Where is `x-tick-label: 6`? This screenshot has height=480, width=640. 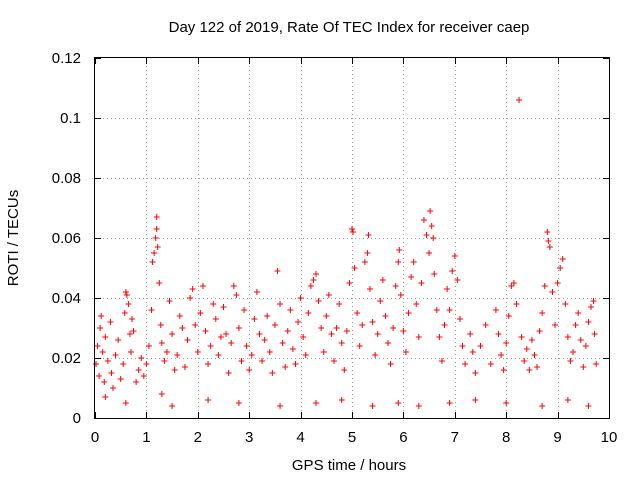 x-tick-label: 6 is located at coordinates (403, 437).